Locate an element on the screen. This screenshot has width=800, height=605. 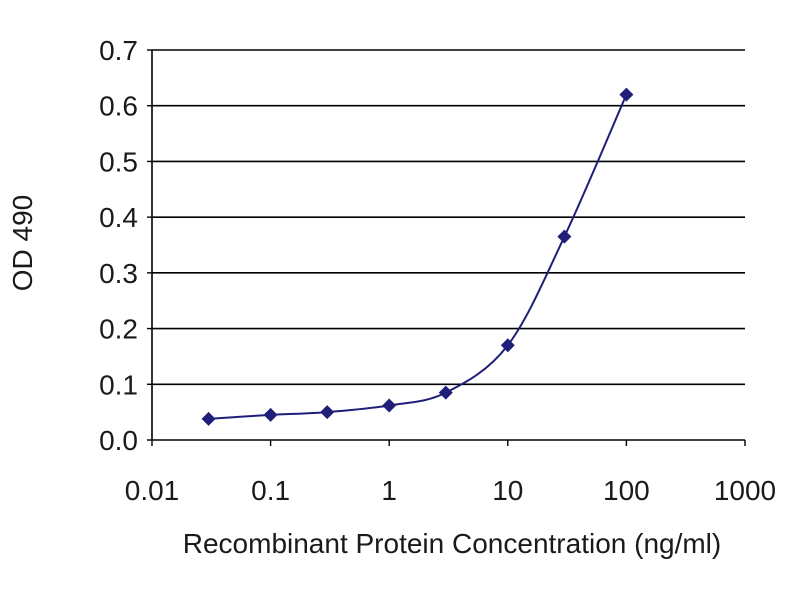
y-tick-labels: 0.0 0.1 0.2 0.3 0.4 0.5 0.6 0.7 is located at coordinates (118, 245).